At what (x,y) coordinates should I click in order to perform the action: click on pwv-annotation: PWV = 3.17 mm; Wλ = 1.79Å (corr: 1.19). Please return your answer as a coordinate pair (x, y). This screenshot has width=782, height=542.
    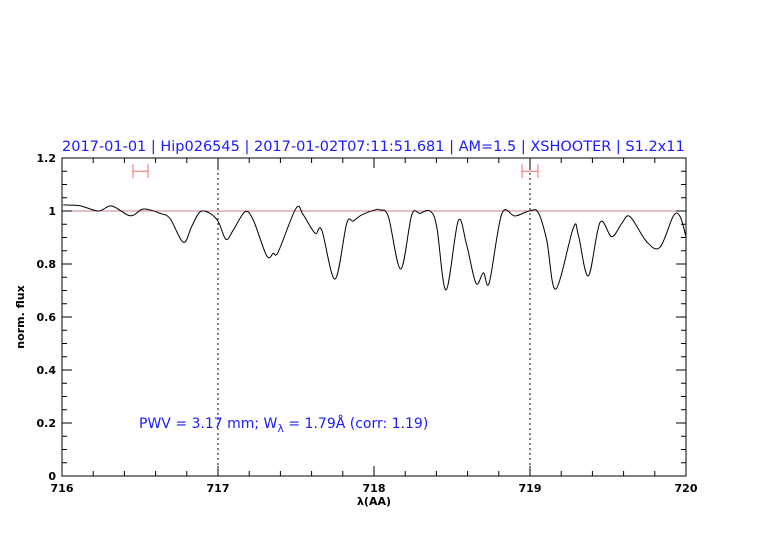
    Looking at the image, I should click on (283, 425).